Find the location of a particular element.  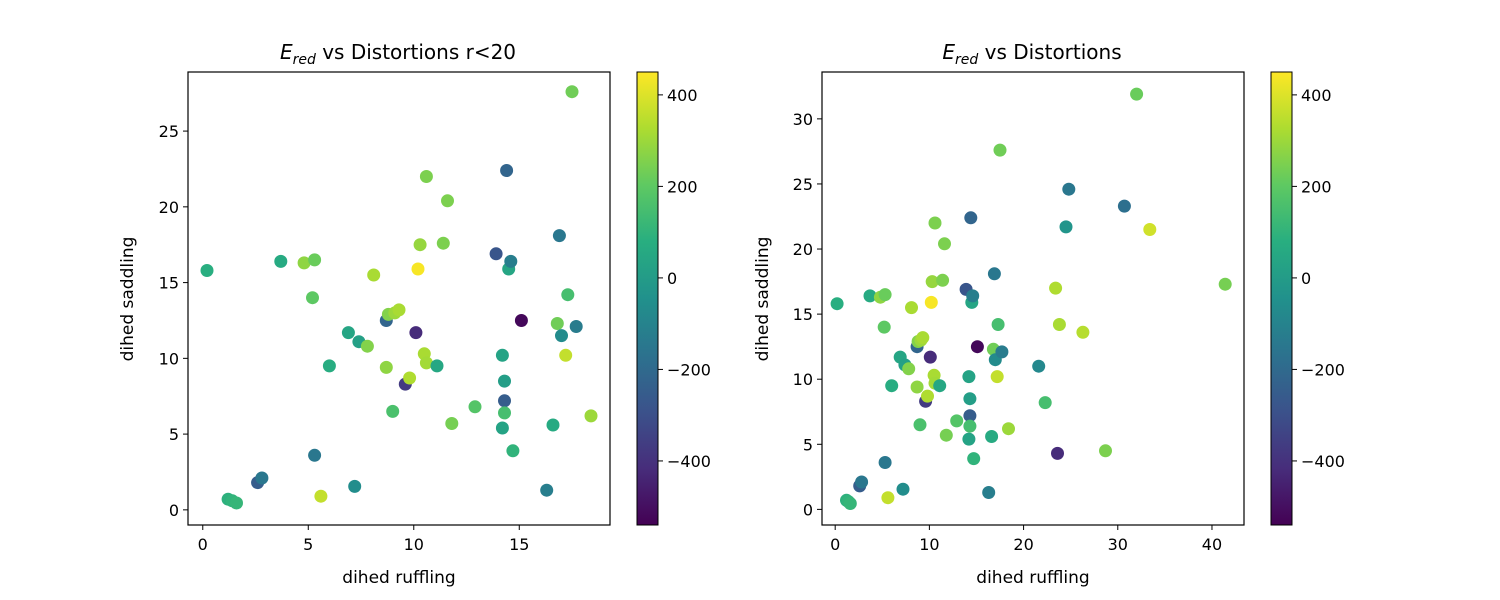

x-axis-ticks: 0 10 20 30 40 is located at coordinates (1026, 539).